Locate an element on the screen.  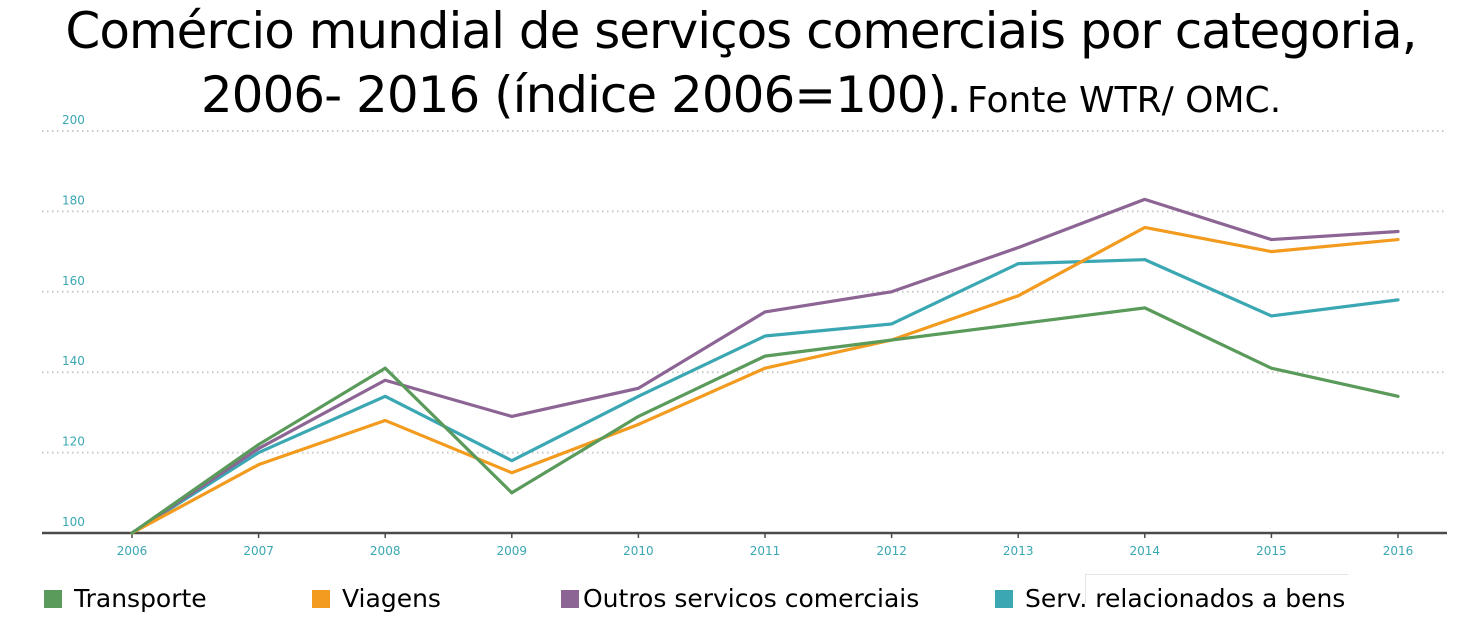
y-tick-label-100: 100 is located at coordinates (73, 522).